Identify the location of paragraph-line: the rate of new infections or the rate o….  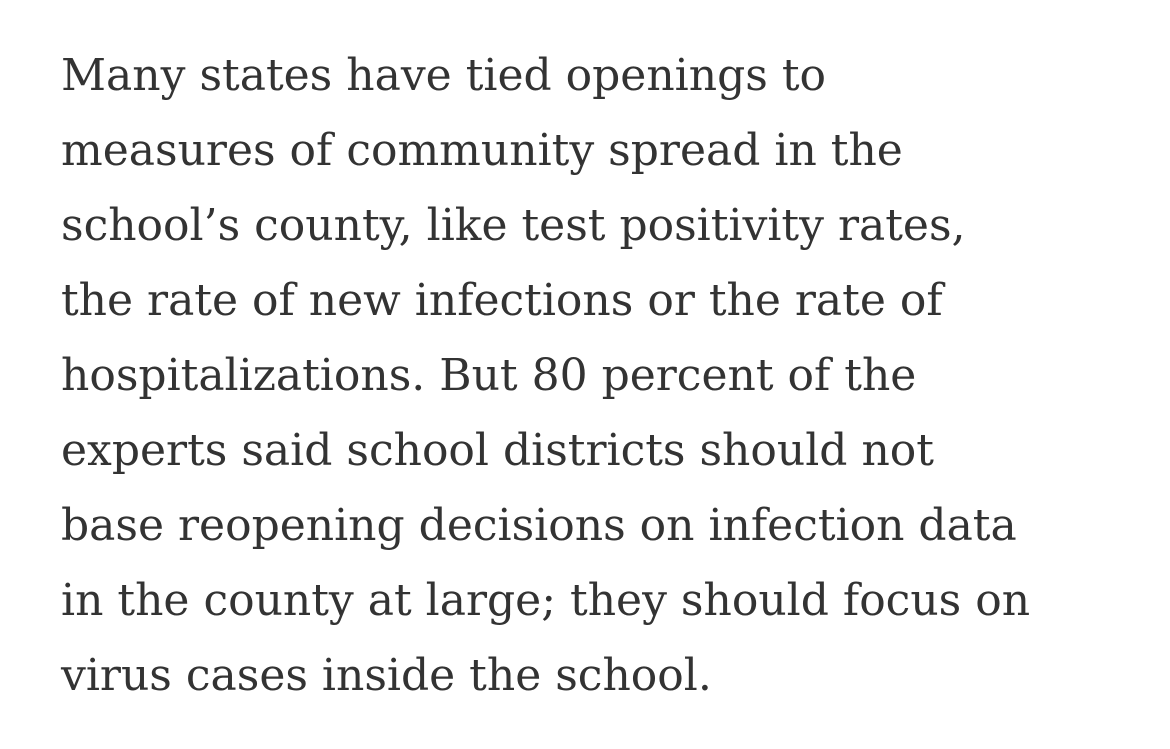
(502, 300).